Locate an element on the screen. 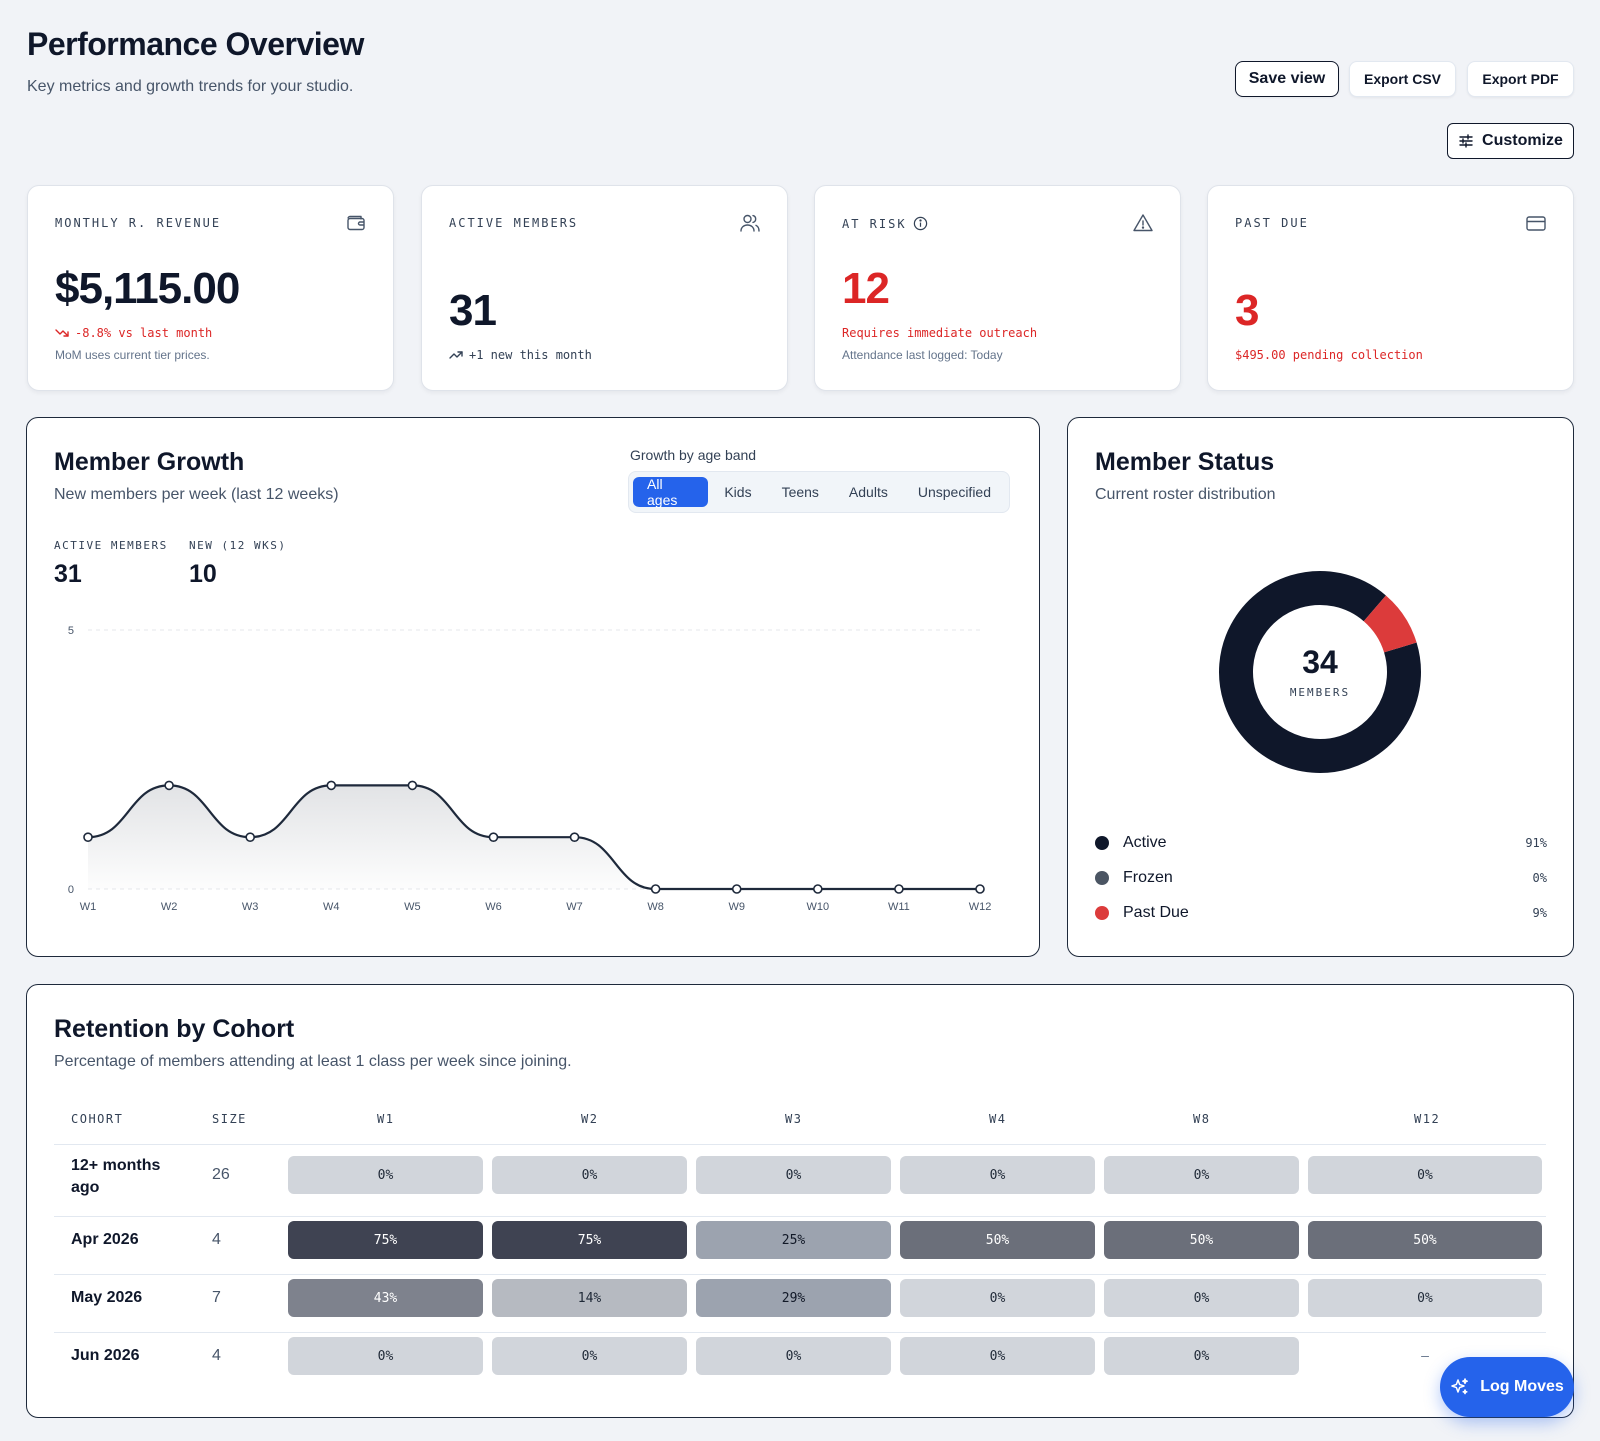 This screenshot has height=1441, width=1600. retention-cell: 14% is located at coordinates (589, 1298).